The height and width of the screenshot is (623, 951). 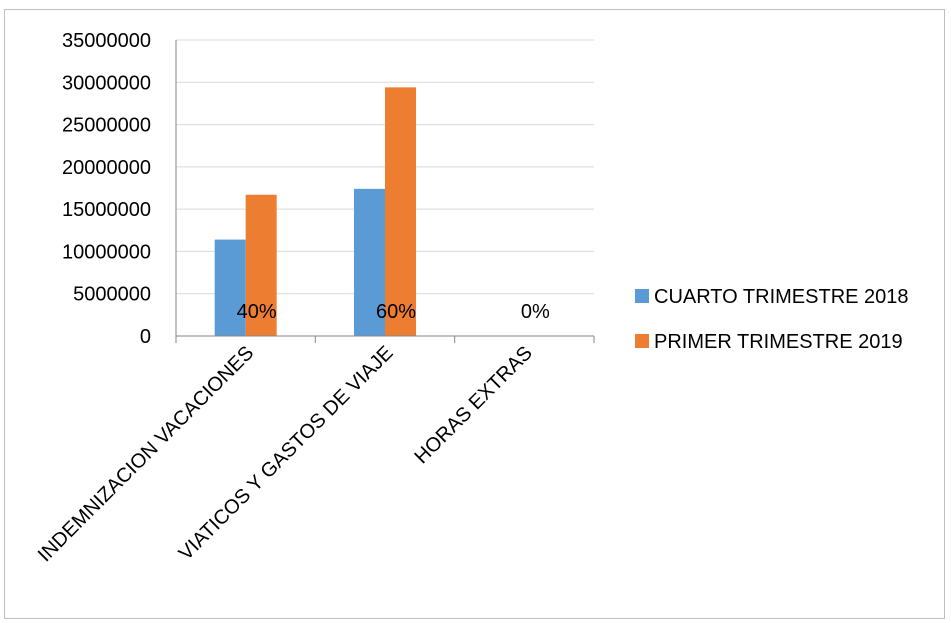 What do you see at coordinates (474, 405) in the screenshot?
I see `x-tick-label: HORAS EXTRAS` at bounding box center [474, 405].